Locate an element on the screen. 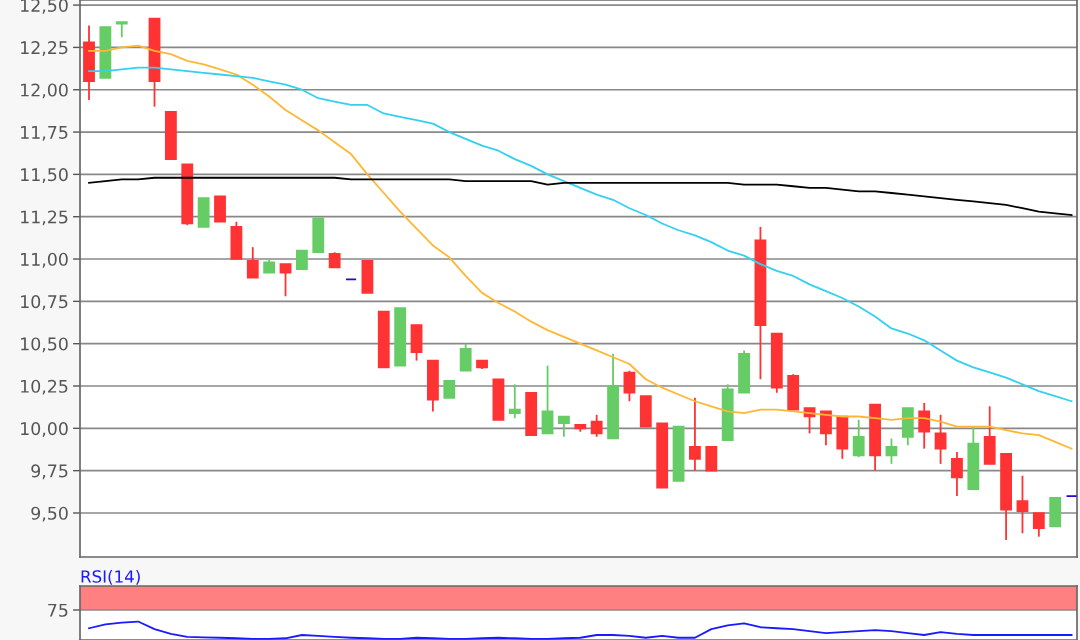  y-tick-label: 10,75 is located at coordinates (44, 302).